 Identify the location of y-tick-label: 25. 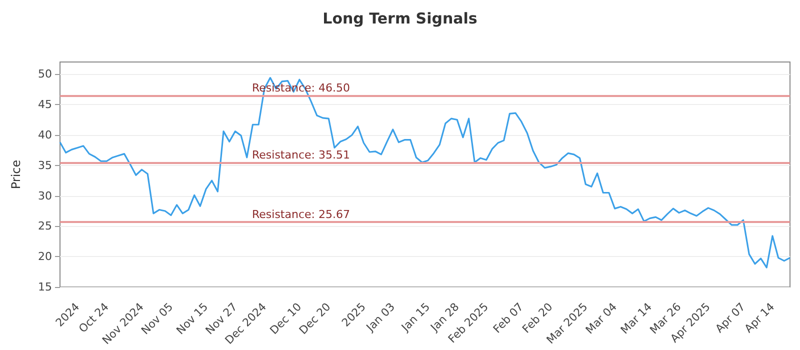
(45, 226).